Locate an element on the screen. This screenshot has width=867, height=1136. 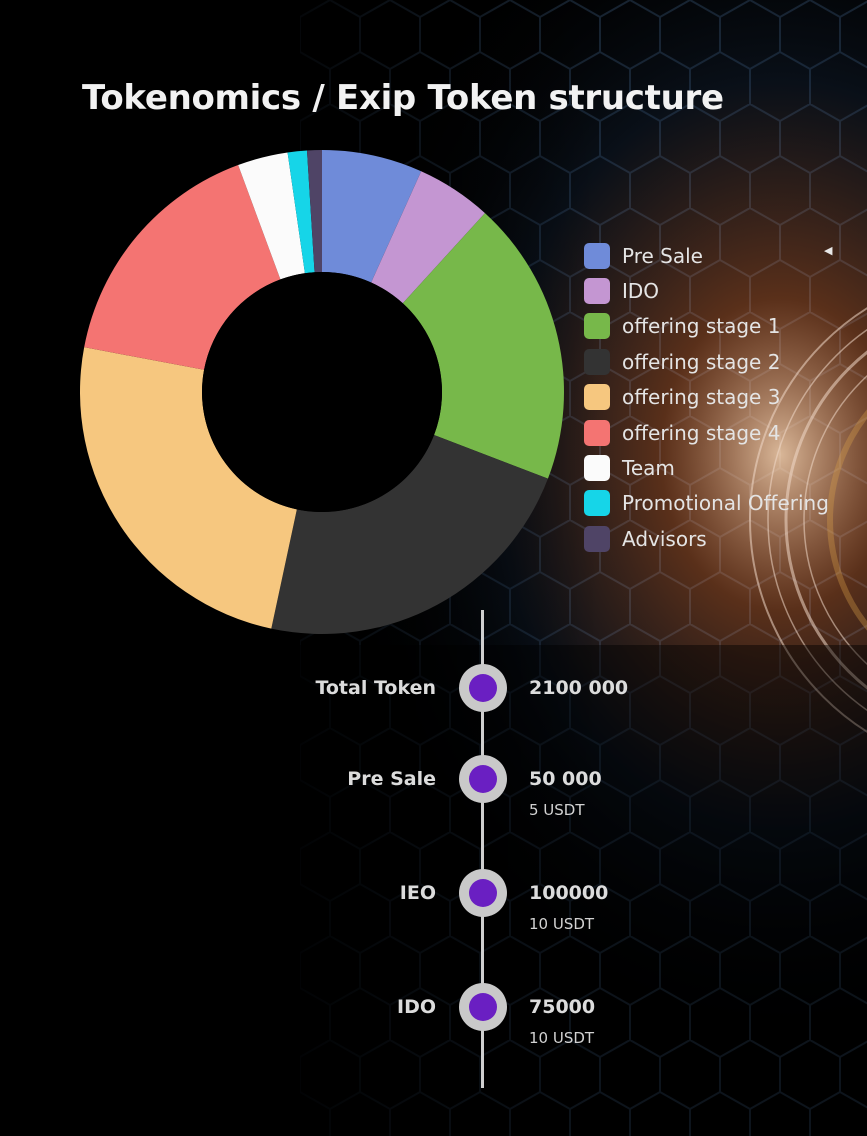
legend-item: IDO is located at coordinates (706, 290).